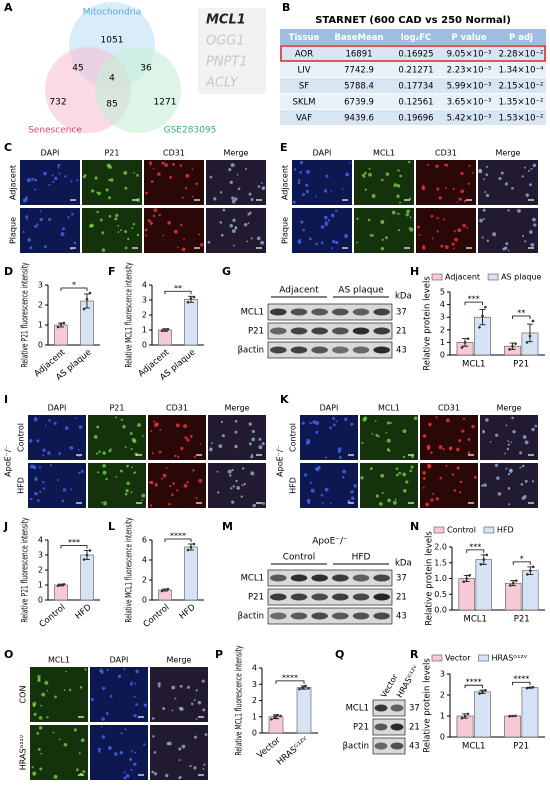 The image size is (550, 786). Describe the element at coordinates (57, 408) in the screenshot. I see `channel-label: DAPI` at that location.